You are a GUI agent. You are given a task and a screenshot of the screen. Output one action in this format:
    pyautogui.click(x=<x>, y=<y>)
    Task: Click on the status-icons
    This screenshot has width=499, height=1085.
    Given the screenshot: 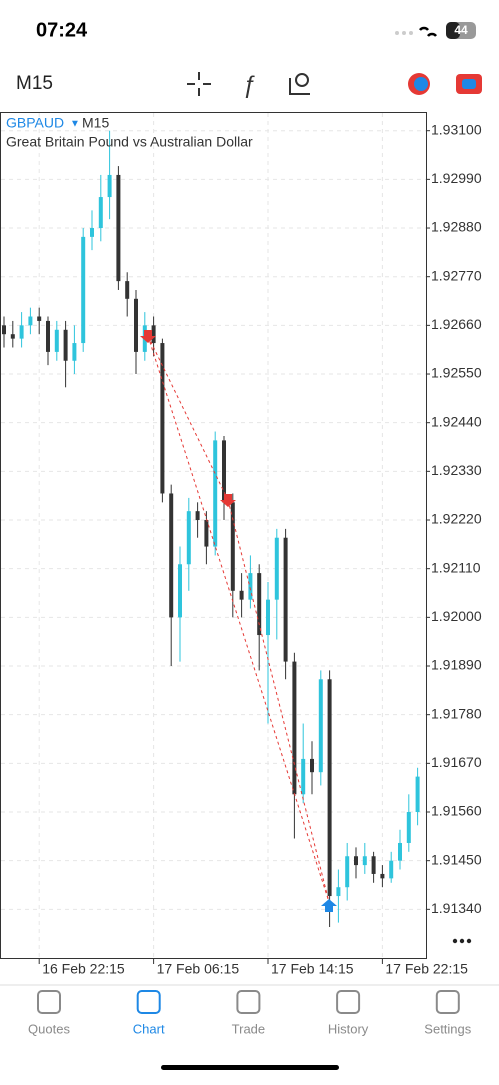 What is the action you would take?
    pyautogui.click(x=435, y=30)
    